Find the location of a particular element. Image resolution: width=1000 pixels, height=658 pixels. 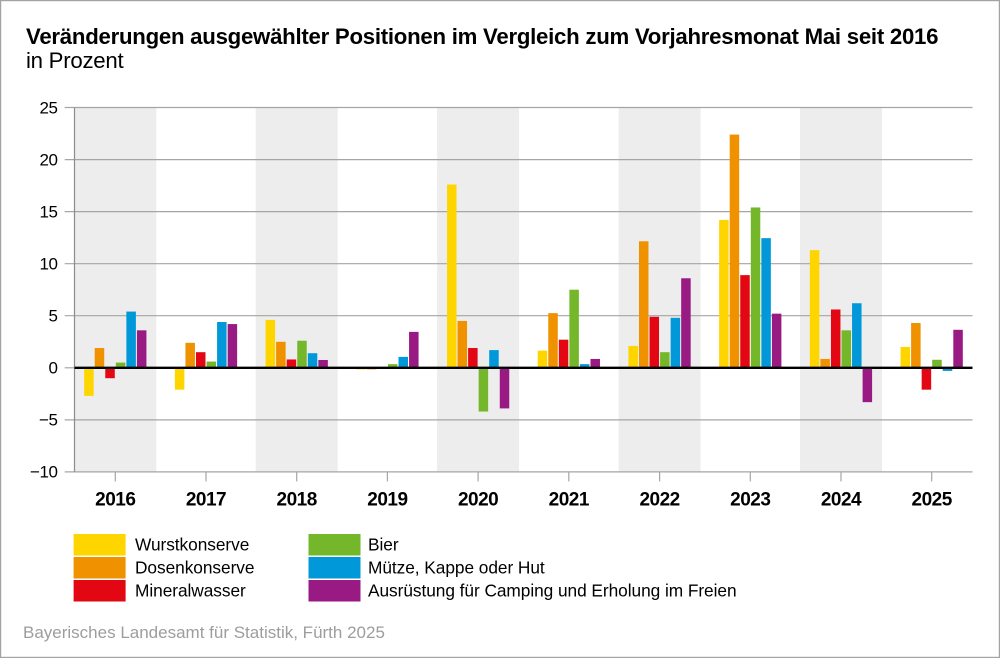

svg-text: in Prozent is located at coordinates (74, 60).